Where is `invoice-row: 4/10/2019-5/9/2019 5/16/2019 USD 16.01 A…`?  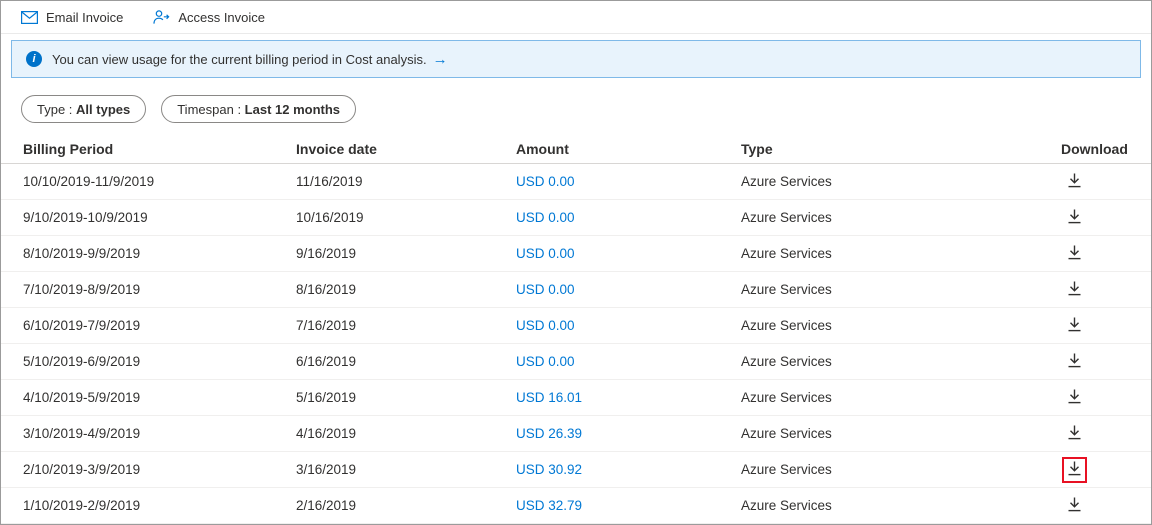
invoice-row: 4/10/2019-5/9/2019 5/16/2019 USD 16.01 A… is located at coordinates (576, 398).